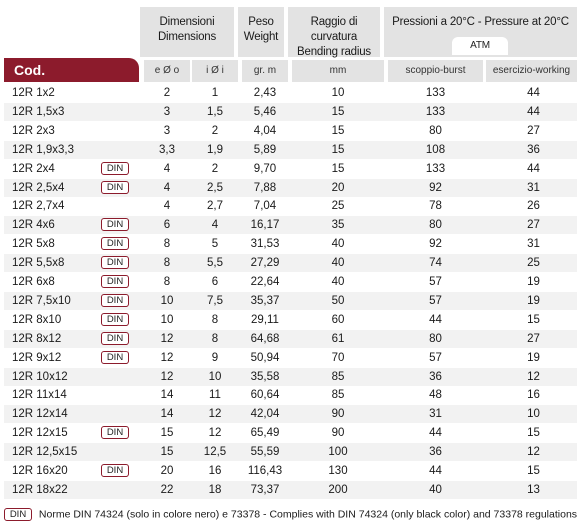 This screenshot has height=530, width=579. Describe the element at coordinates (33, 93) in the screenshot. I see `product-code-cell: 12R 1x2` at that location.